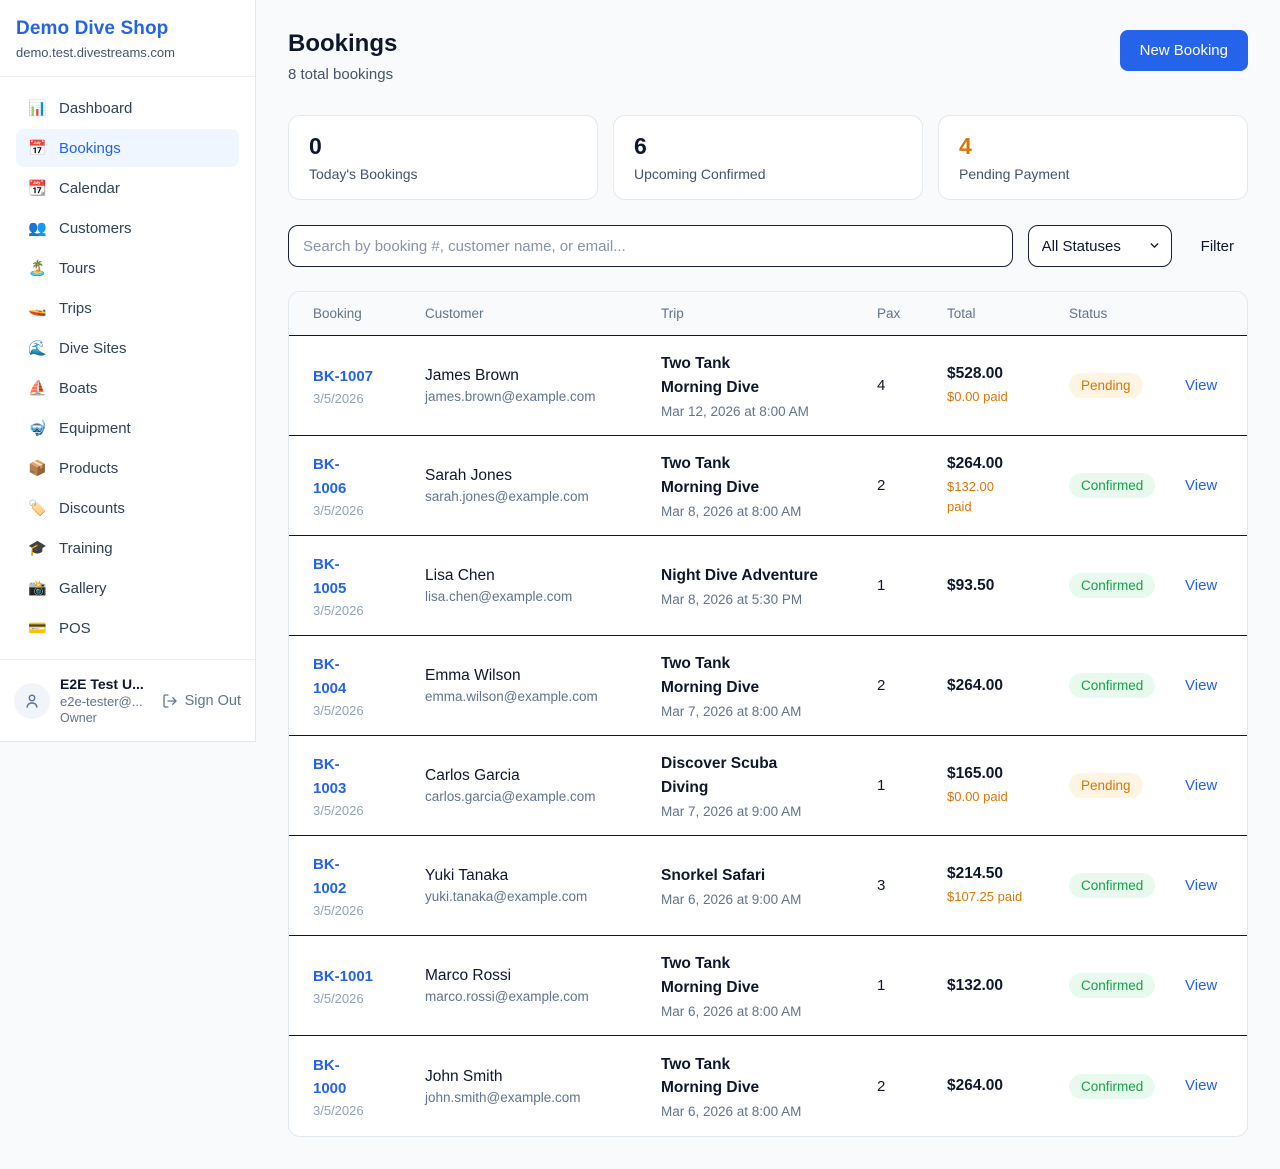 This screenshot has width=1280, height=1169. Describe the element at coordinates (127, 268) in the screenshot. I see `sidebar-item-tours: 🏝️ Tours` at that location.